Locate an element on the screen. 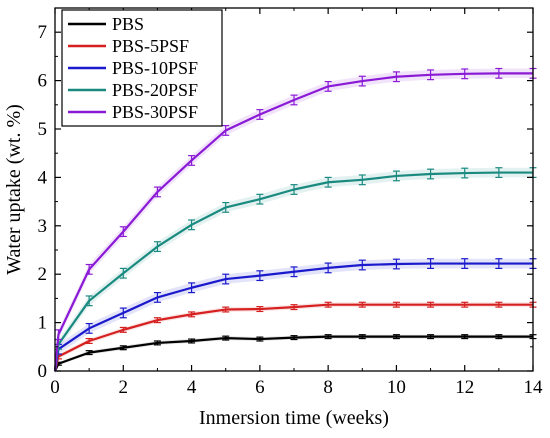  x-axis-label: Inmersion time (weeks) is located at coordinates (294, 418).